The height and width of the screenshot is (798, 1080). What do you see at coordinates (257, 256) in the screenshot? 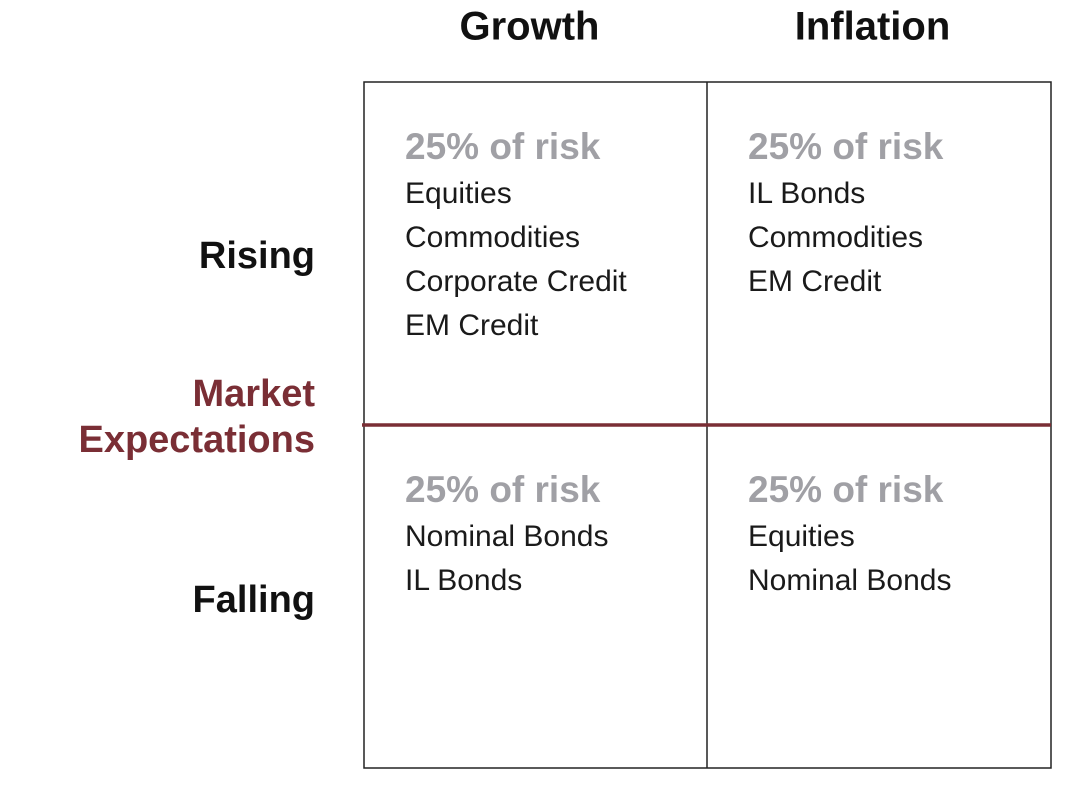
I see `row-header: Rising` at bounding box center [257, 256].